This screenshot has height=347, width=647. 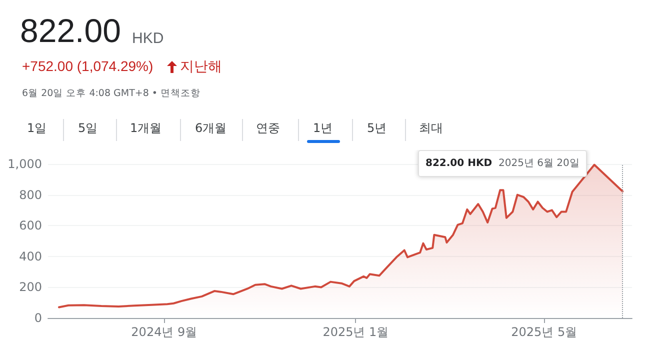 What do you see at coordinates (459, 163) in the screenshot?
I see `annotation: 822.00 HKD` at bounding box center [459, 163].